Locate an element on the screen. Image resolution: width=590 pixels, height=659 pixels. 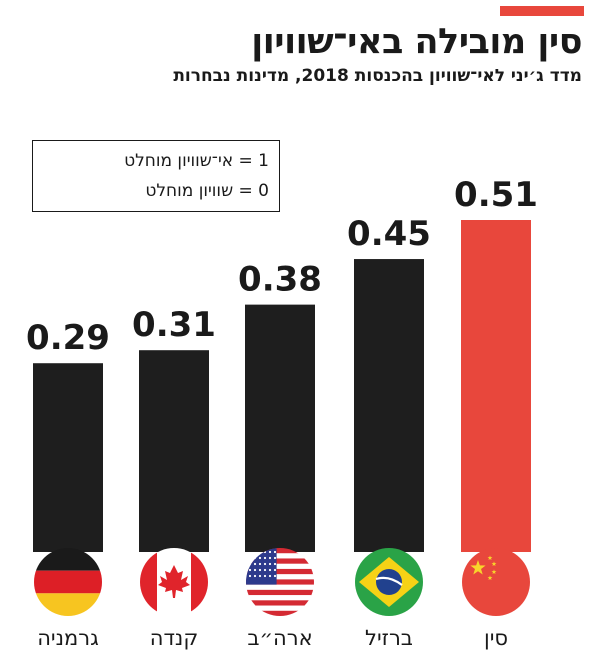
value-label: 0.45 is located at coordinates (389, 234).